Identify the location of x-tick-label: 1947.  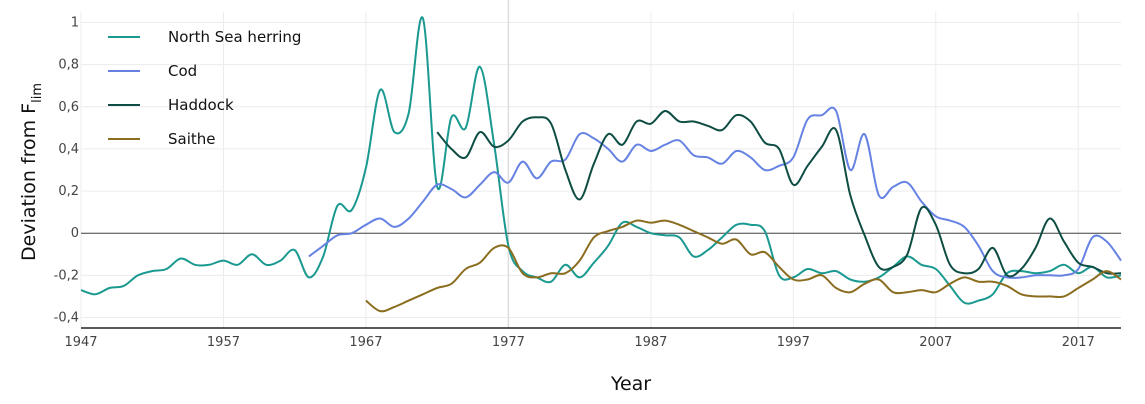
(80, 342).